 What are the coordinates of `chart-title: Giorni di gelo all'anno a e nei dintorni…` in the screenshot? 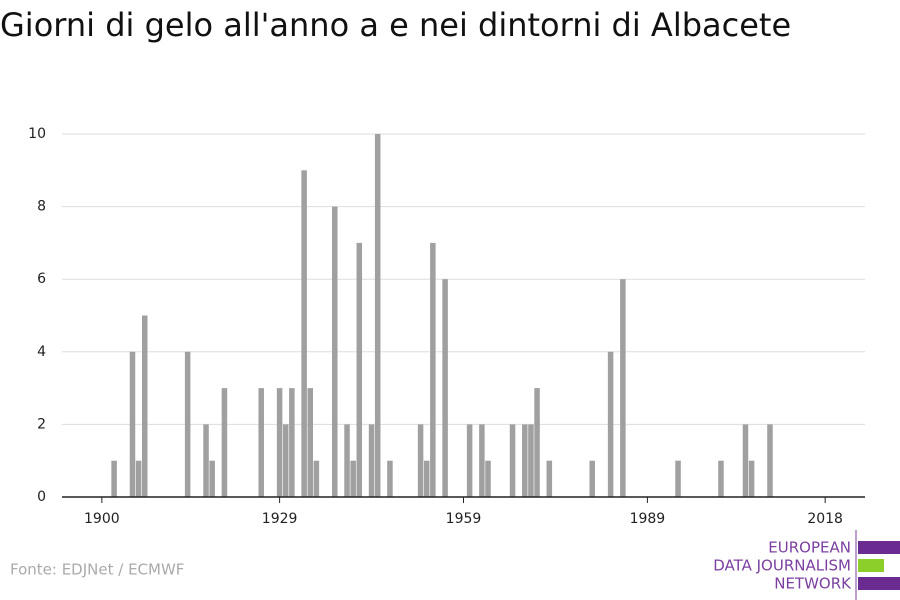 It's located at (395, 25).